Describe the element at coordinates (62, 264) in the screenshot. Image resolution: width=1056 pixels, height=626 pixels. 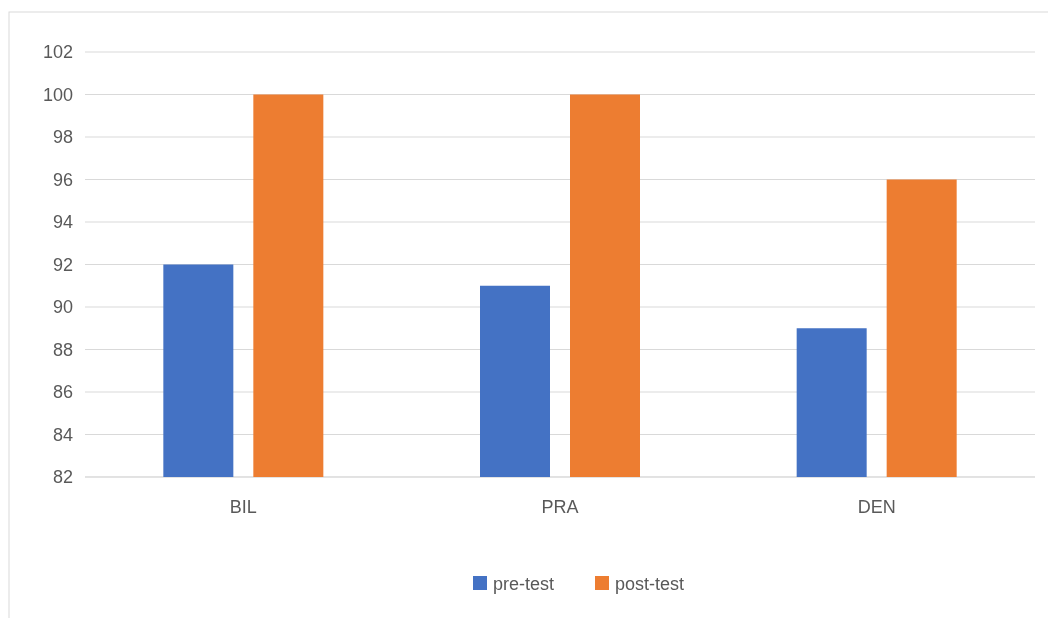
I see `y-tick-label: 92` at that location.